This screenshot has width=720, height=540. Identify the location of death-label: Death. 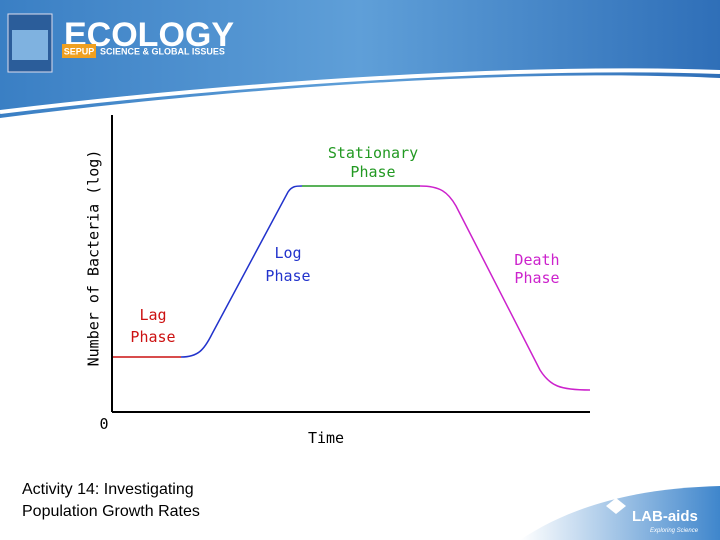
(536, 260).